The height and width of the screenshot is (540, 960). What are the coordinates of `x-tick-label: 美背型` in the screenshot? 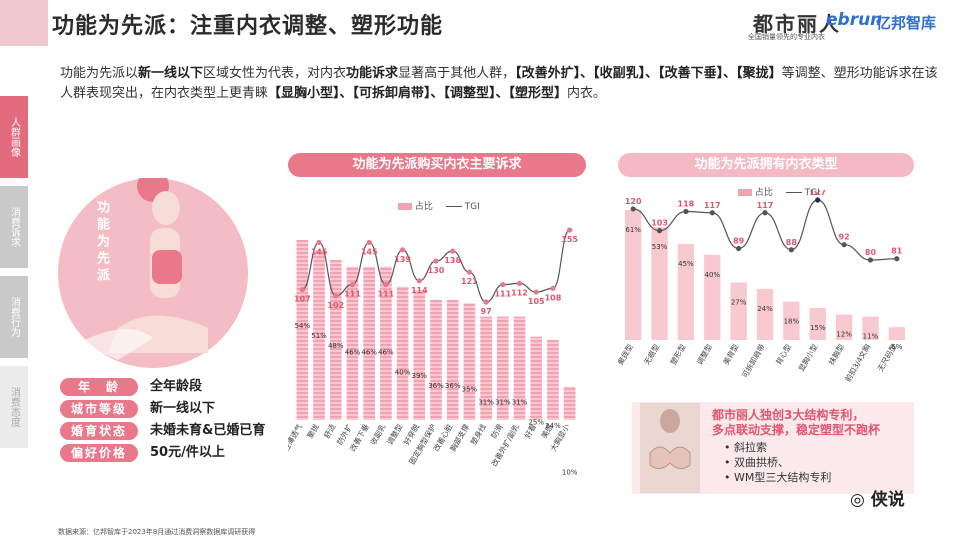 It's located at (730, 354).